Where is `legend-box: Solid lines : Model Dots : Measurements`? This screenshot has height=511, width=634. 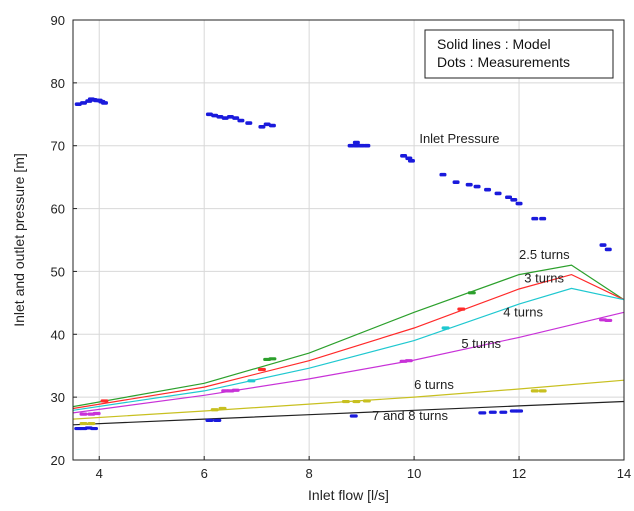
legend-box: Solid lines : Model Dots : Measurements is located at coordinates (519, 54).